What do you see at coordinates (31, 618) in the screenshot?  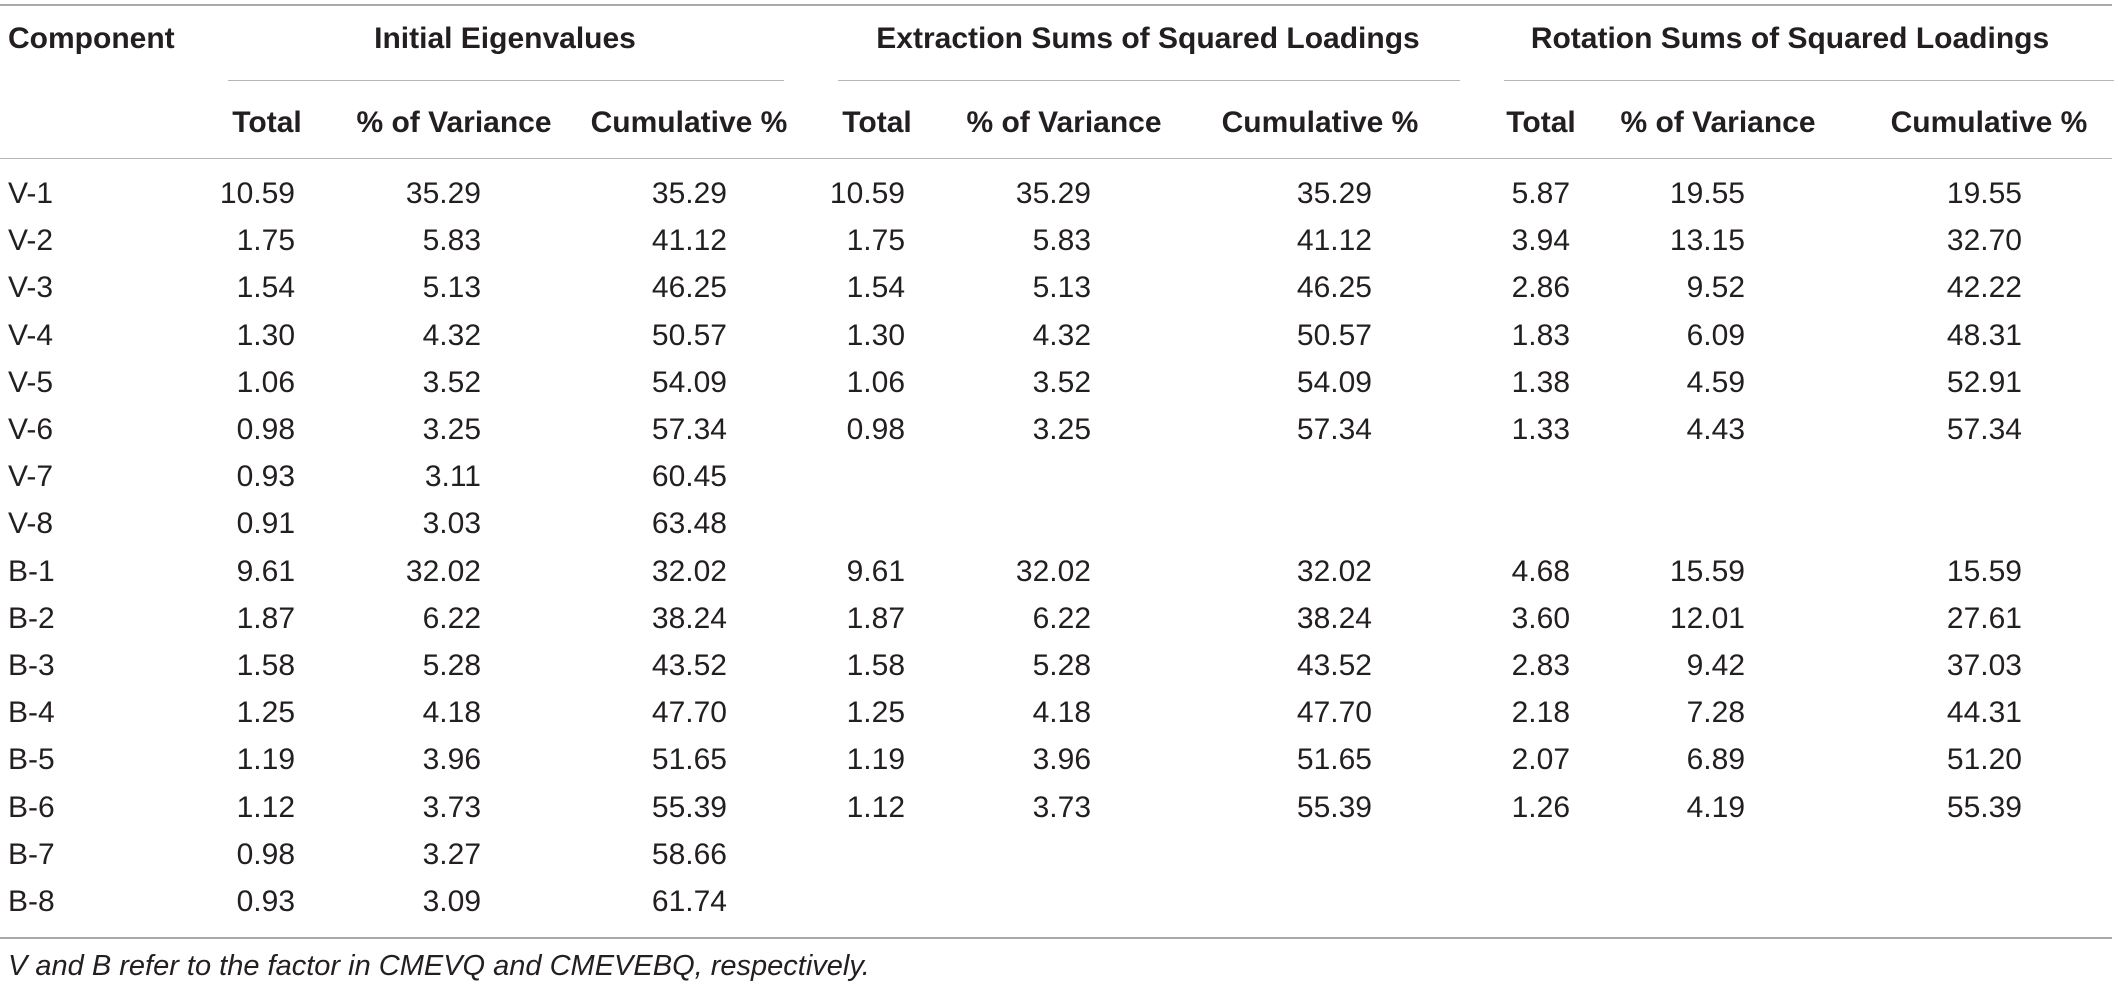 I see `row-component-label: B-2` at bounding box center [31, 618].